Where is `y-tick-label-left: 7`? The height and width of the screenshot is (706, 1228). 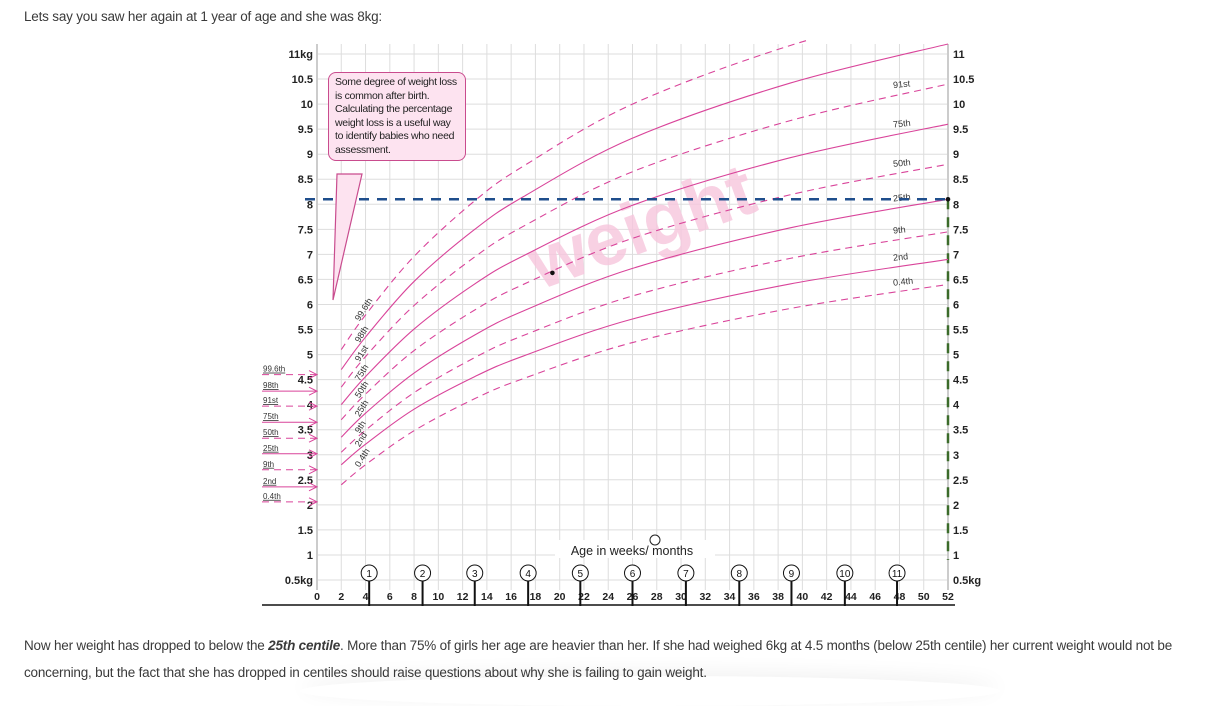 y-tick-label-left: 7 is located at coordinates (310, 255).